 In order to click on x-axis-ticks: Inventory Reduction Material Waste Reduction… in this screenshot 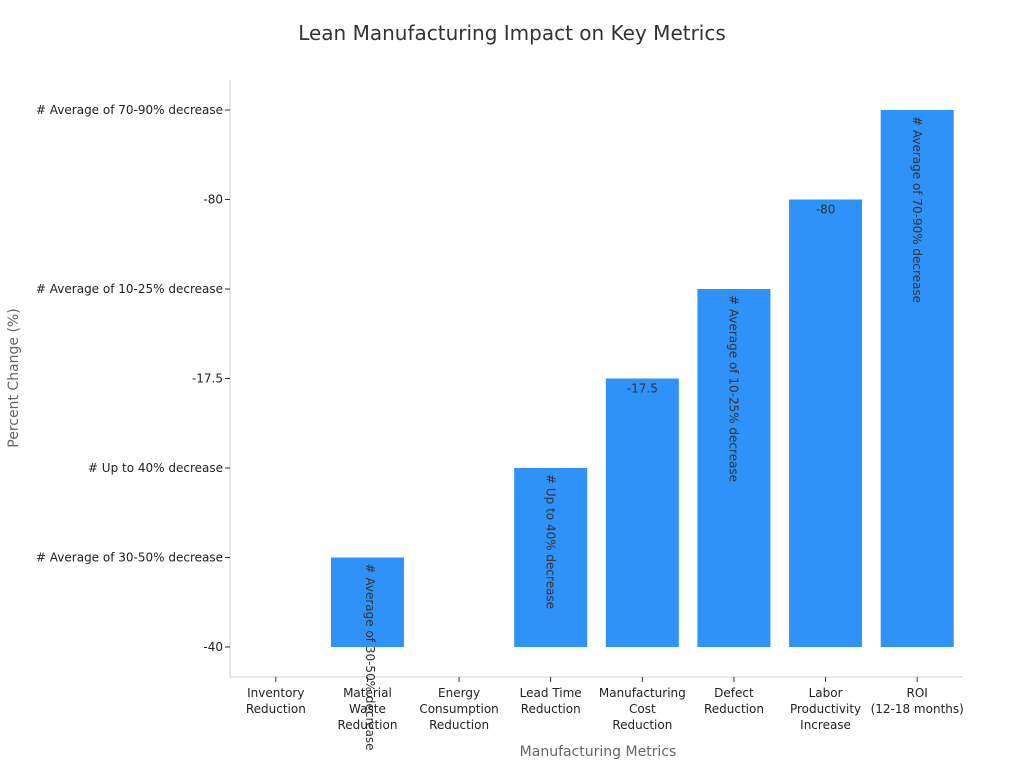, I will do `click(605, 704)`.